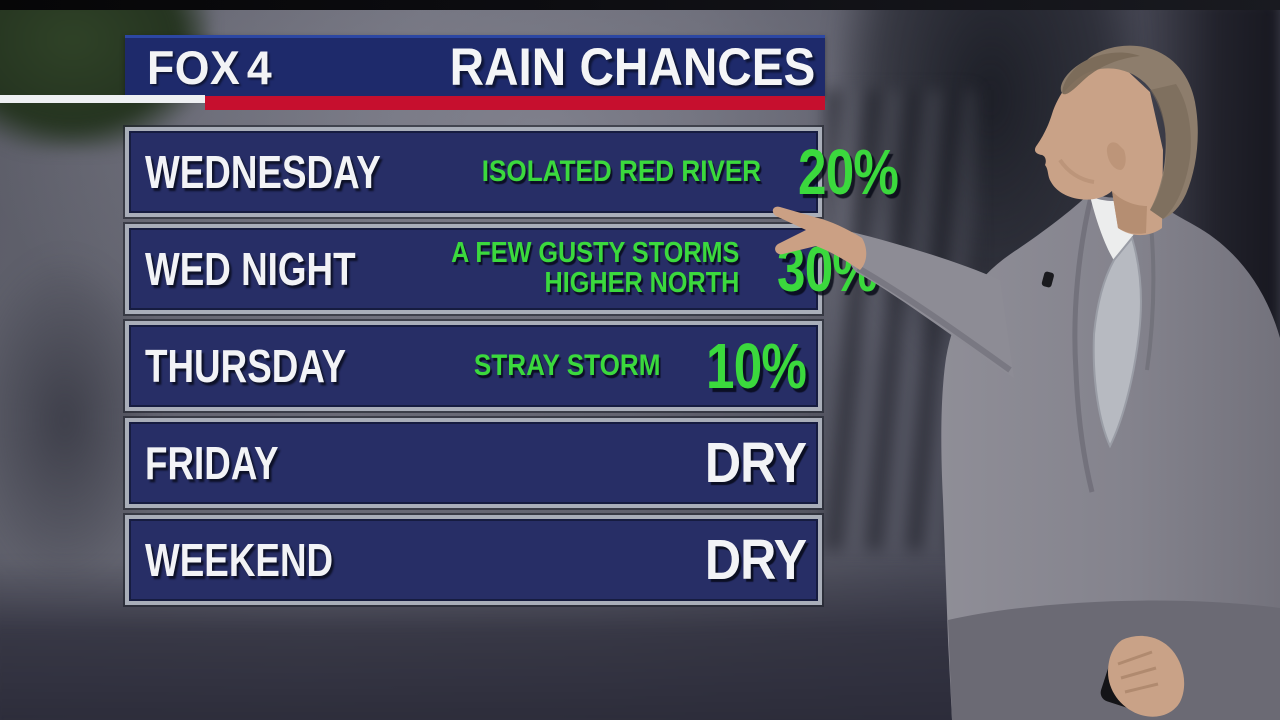 This screenshot has width=1280, height=720. I want to click on graphic-header: FOX 4 RAIN CHANCES, so click(475, 66).